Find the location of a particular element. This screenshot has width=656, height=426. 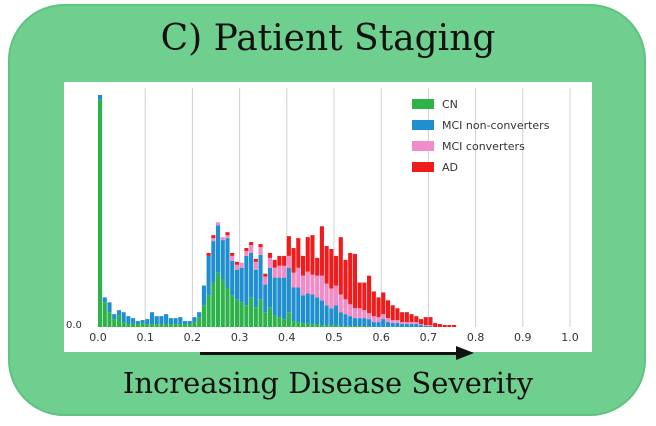

legend-label: CN is located at coordinates (450, 104).